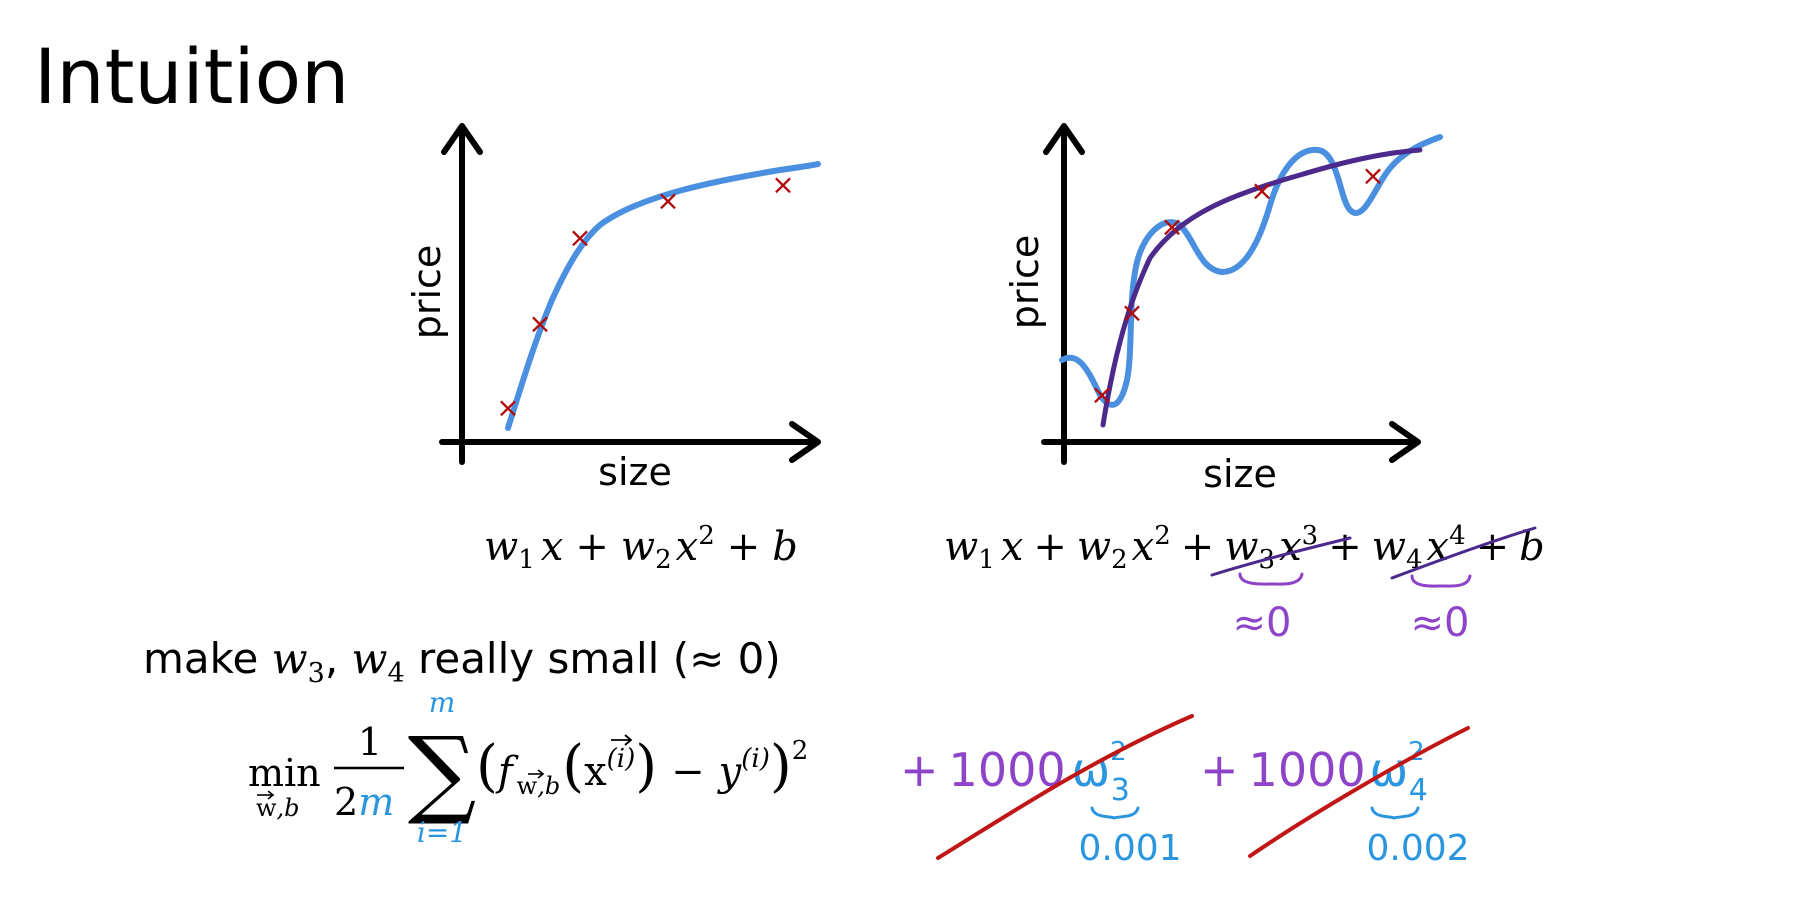 The height and width of the screenshot is (913, 1811). What do you see at coordinates (919, 770) in the screenshot?
I see `penalty-plus-1: +` at bounding box center [919, 770].